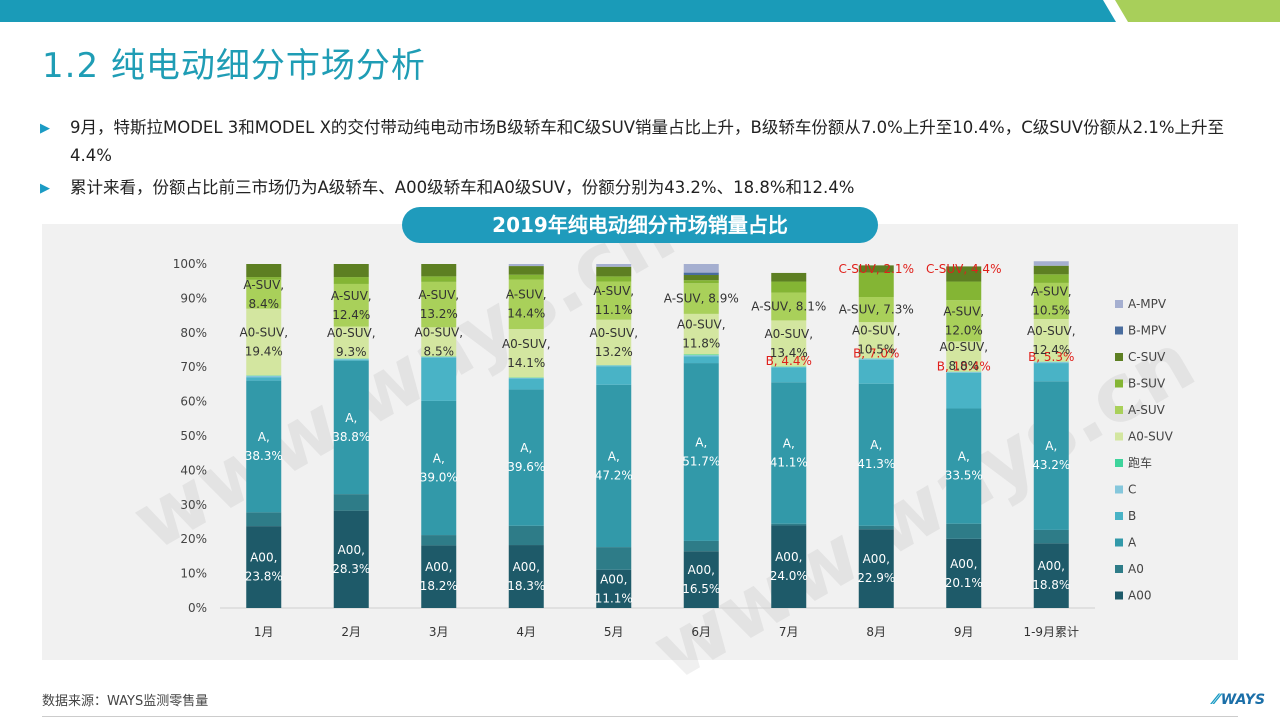  Describe the element at coordinates (789, 463) in the screenshot. I see `data-label: 41.1%` at that location.